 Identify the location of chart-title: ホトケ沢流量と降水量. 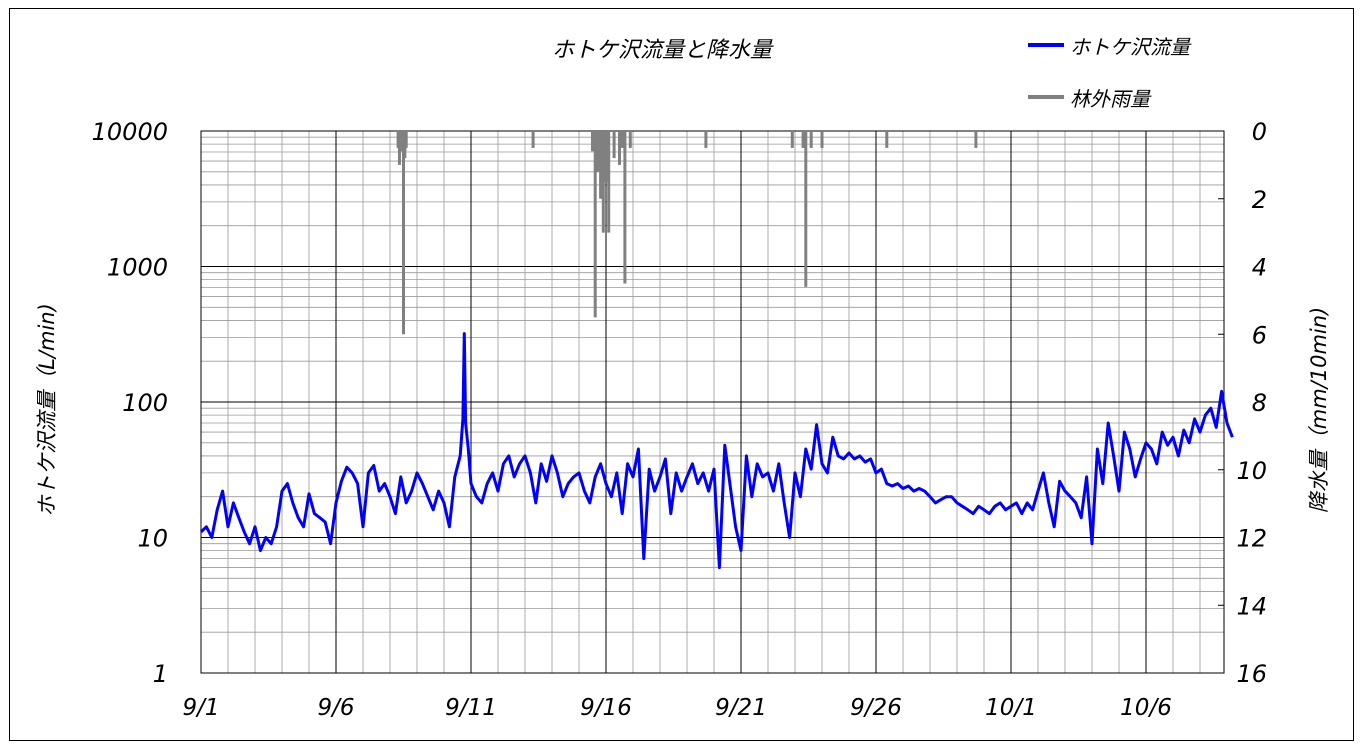
(661, 50).